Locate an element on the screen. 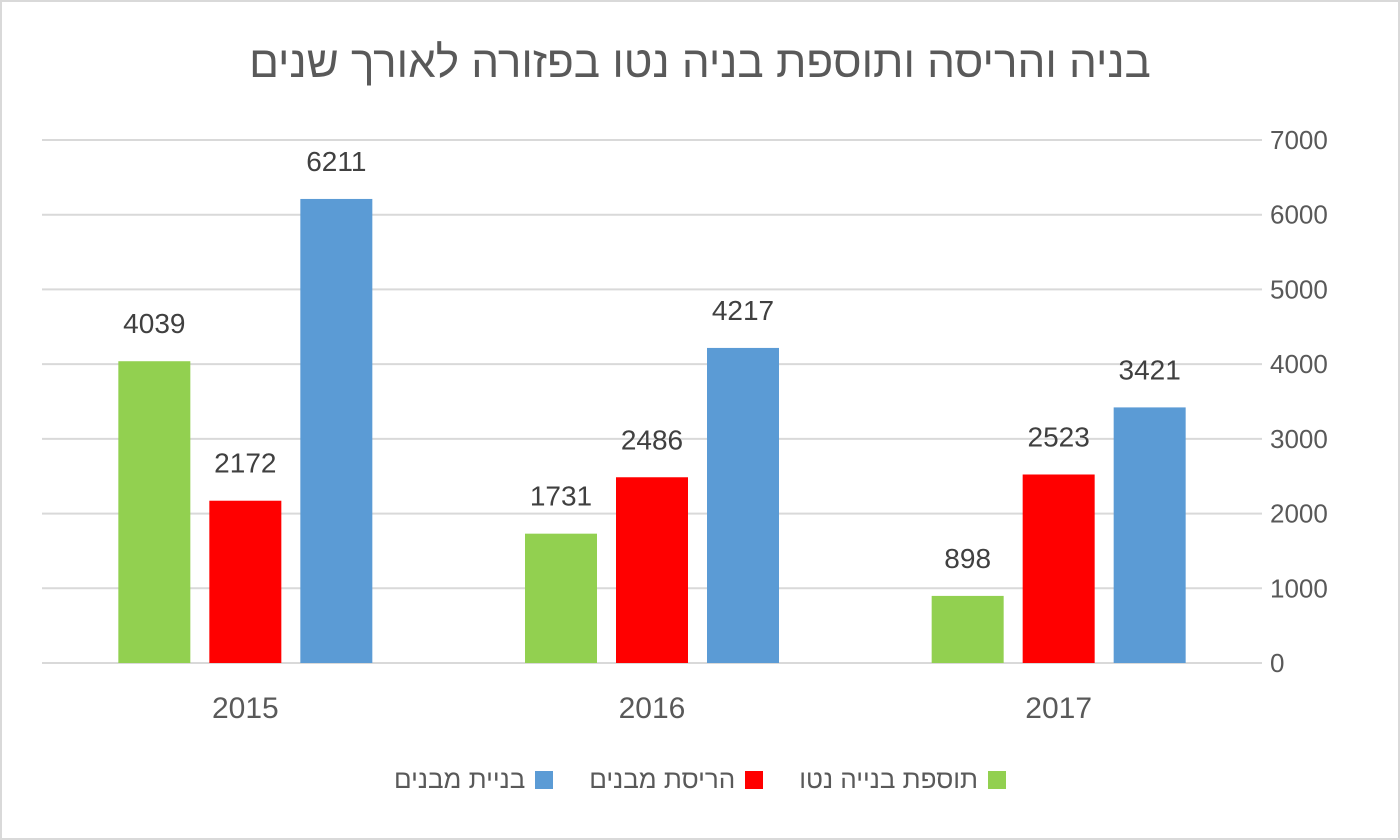 The height and width of the screenshot is (840, 1400). y-tick-label: 4000 is located at coordinates (1299, 364).